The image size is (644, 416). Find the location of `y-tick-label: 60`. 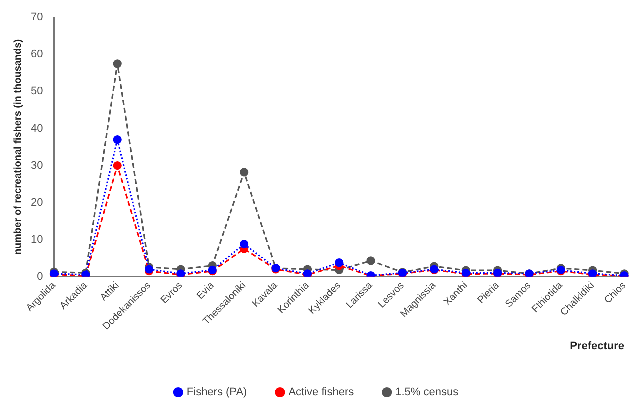

y-tick-label: 60 is located at coordinates (37, 54).